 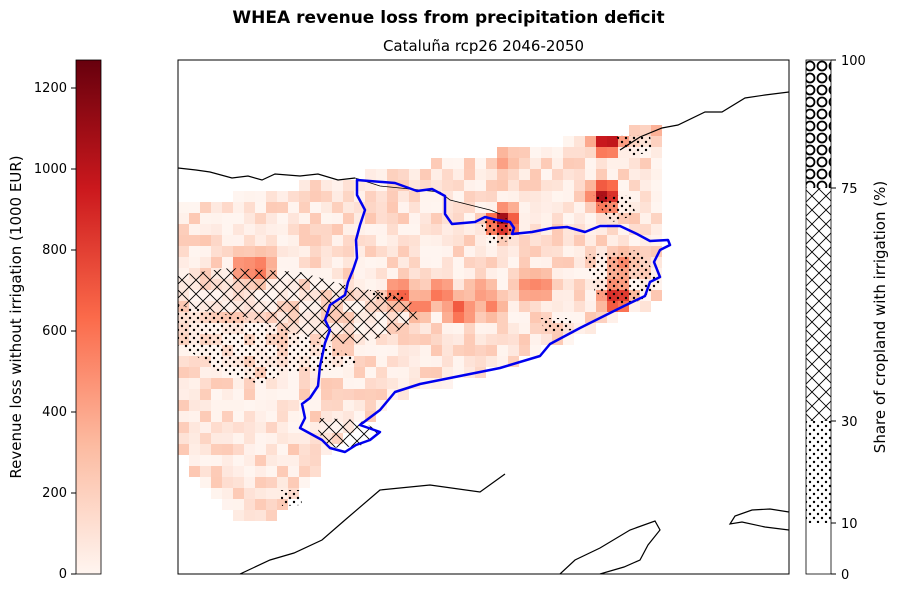 What do you see at coordinates (372, 523) in the screenshot?
I see `coastline` at bounding box center [372, 523].